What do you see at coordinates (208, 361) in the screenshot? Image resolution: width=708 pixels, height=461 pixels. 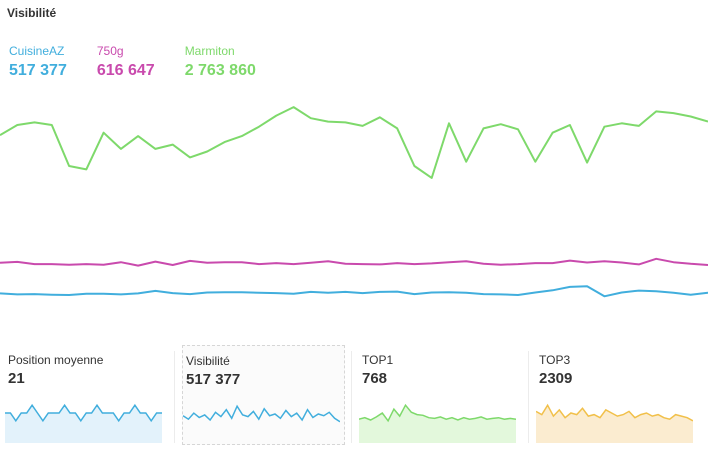 I see `metric-label: Visibilité` at bounding box center [208, 361].